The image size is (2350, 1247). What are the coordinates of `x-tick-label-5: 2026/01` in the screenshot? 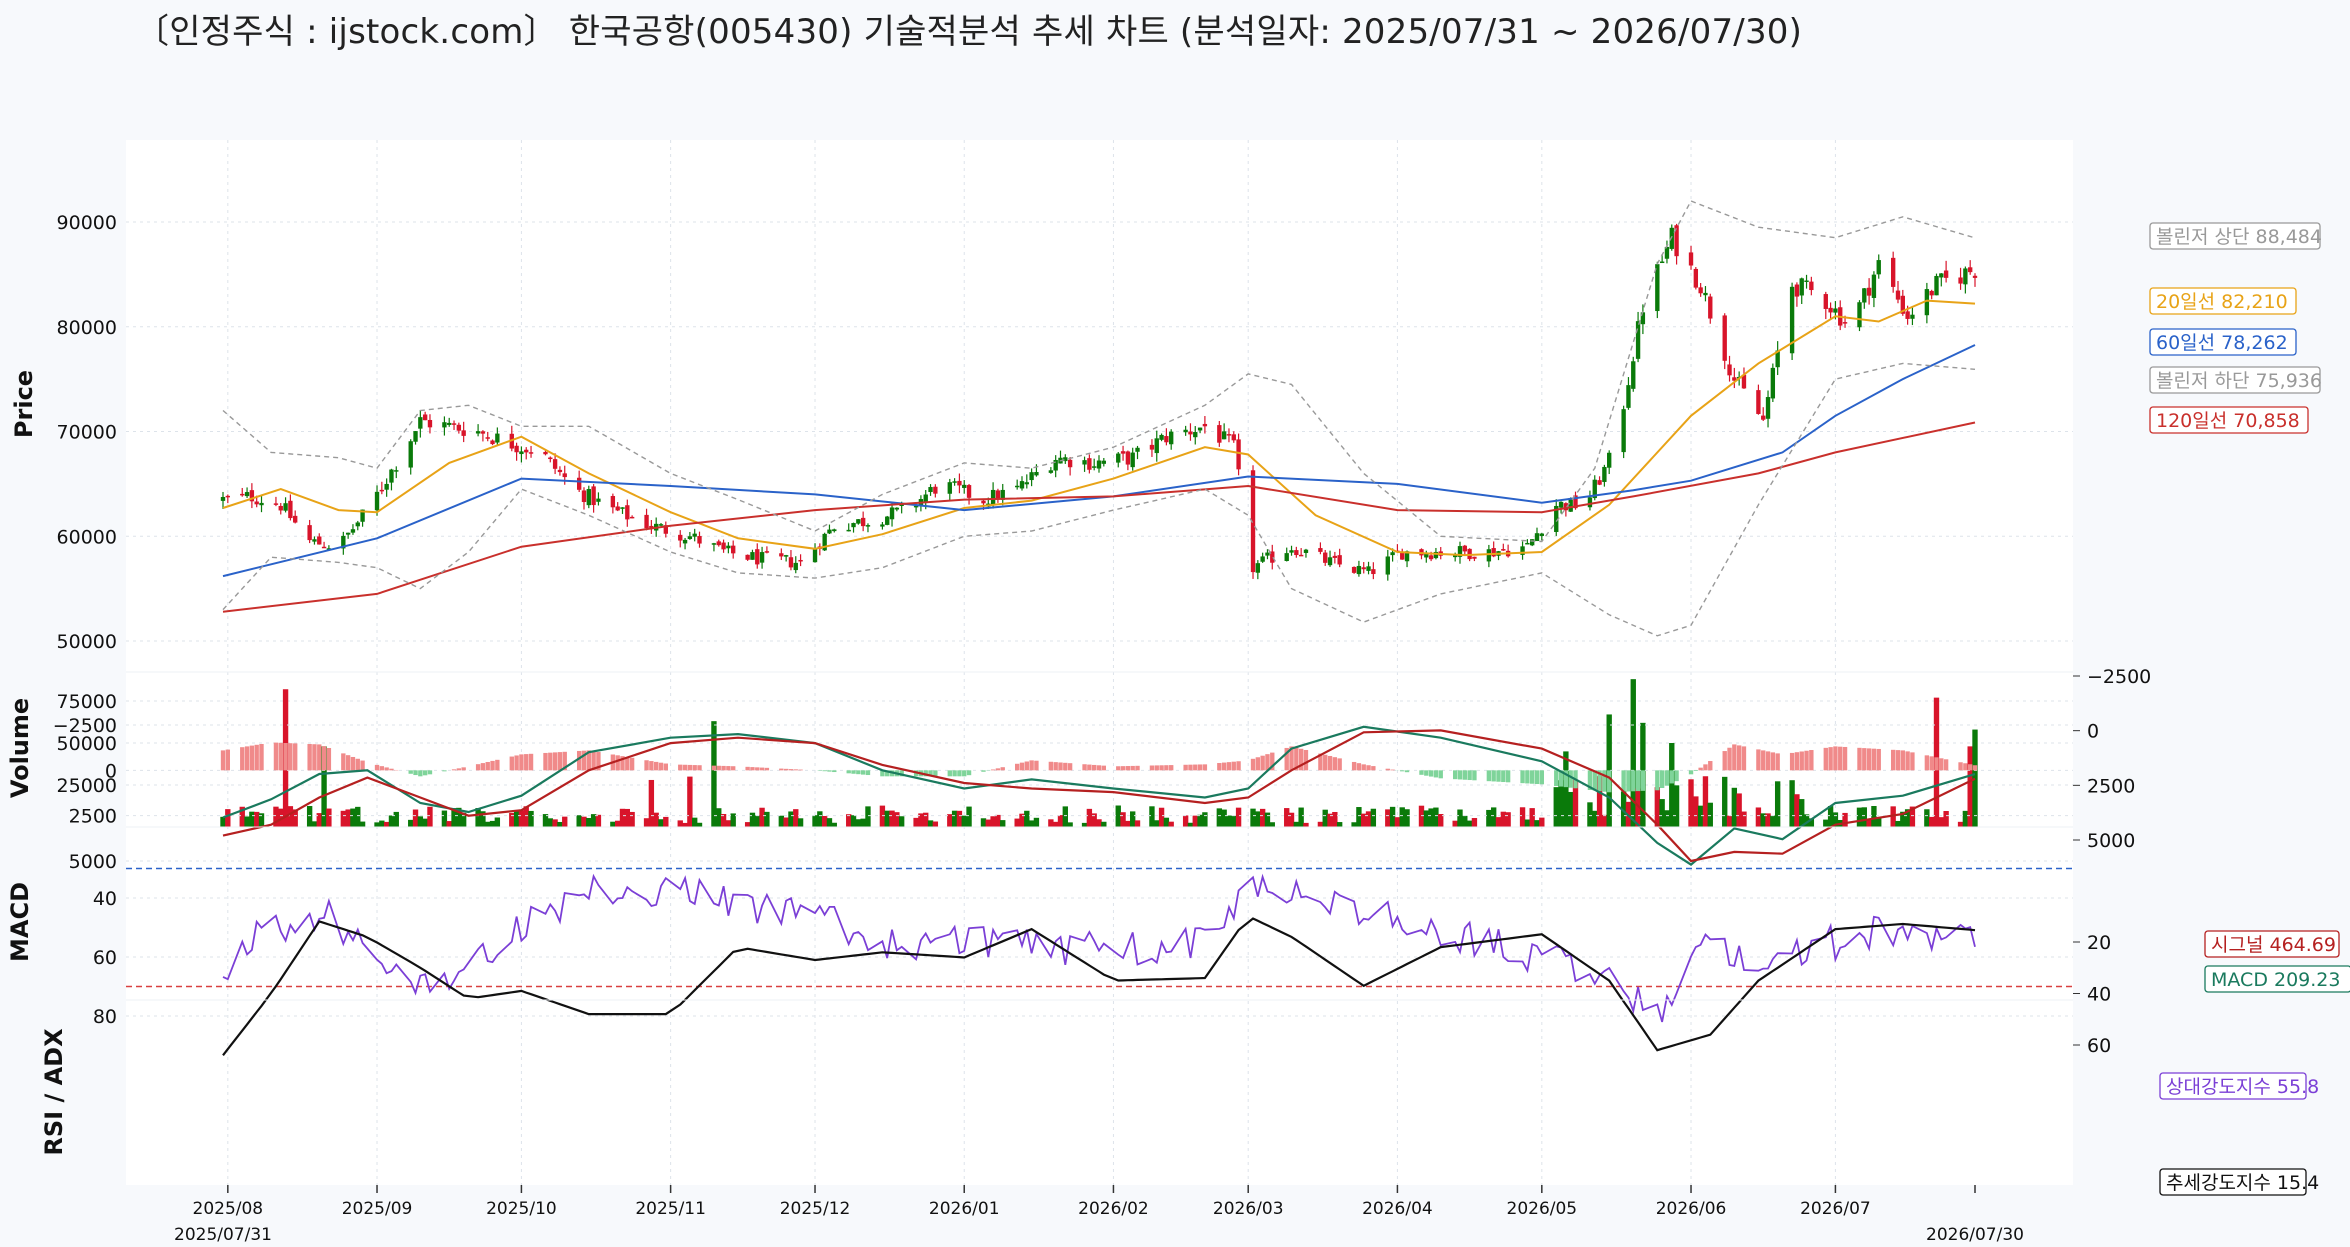 It's located at (964, 1209).